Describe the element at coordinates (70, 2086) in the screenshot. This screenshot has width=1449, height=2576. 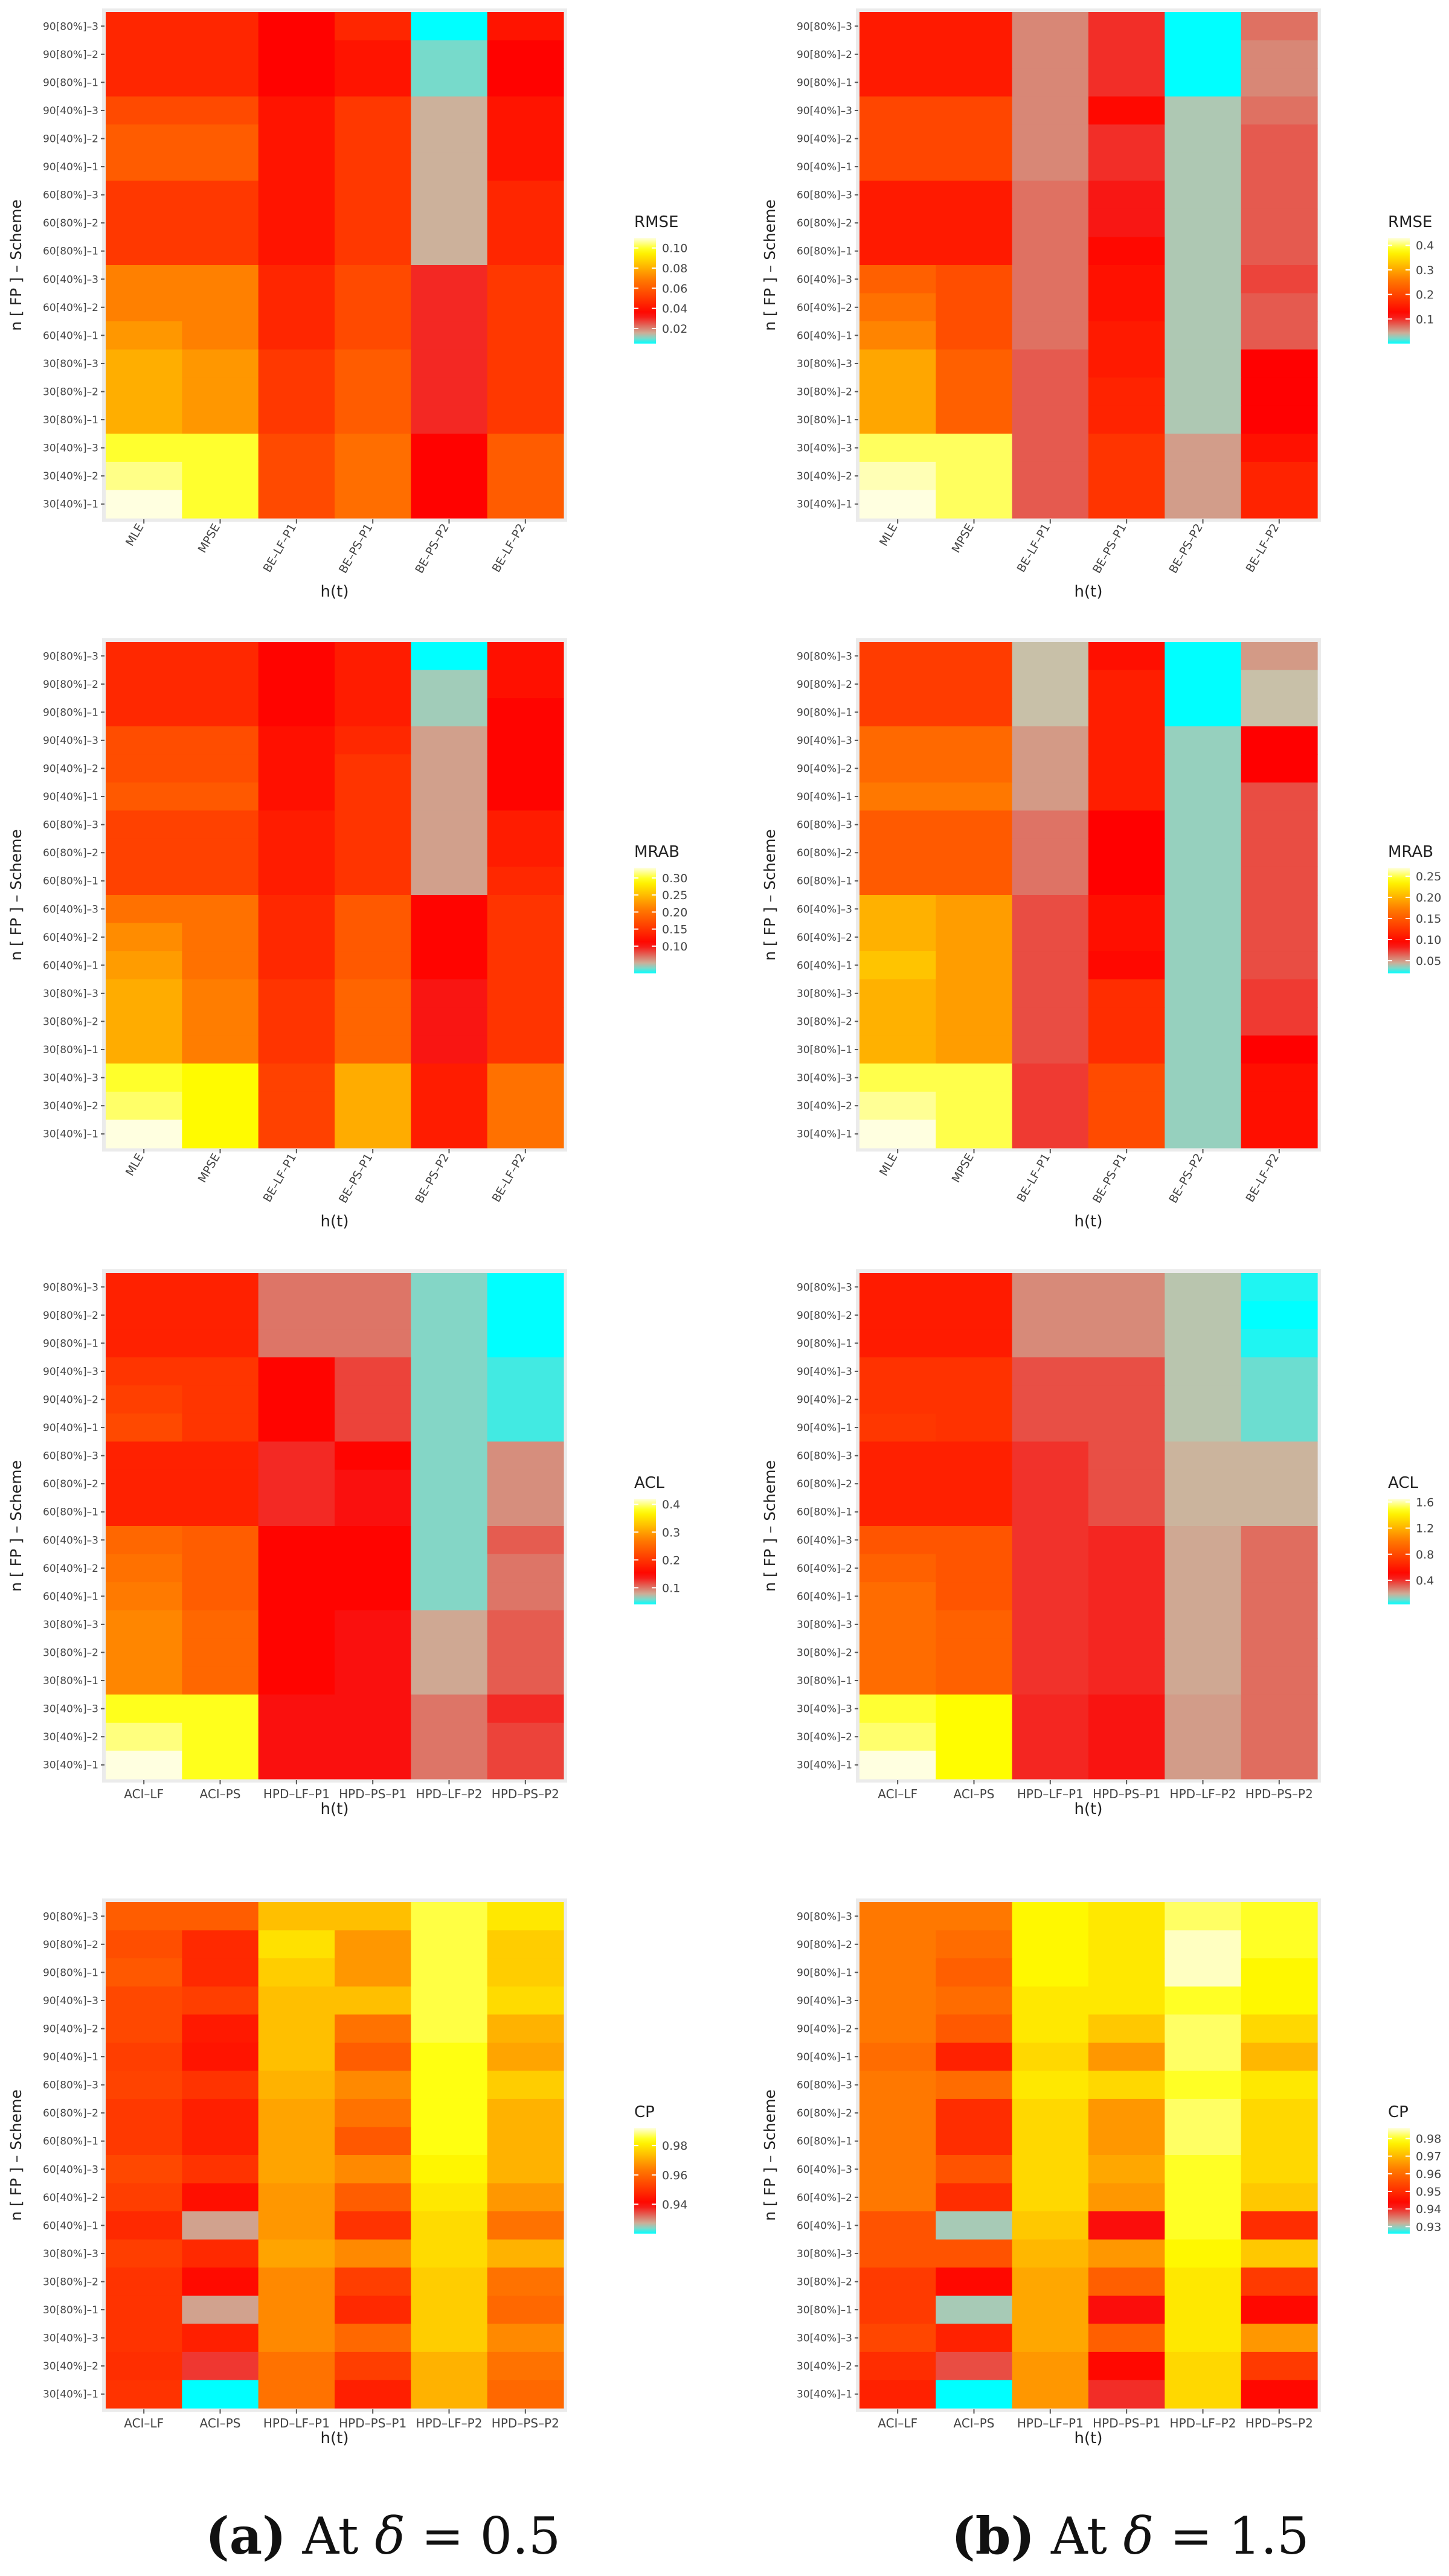
I see `y-tick-label: 60[80%]–3` at that location.